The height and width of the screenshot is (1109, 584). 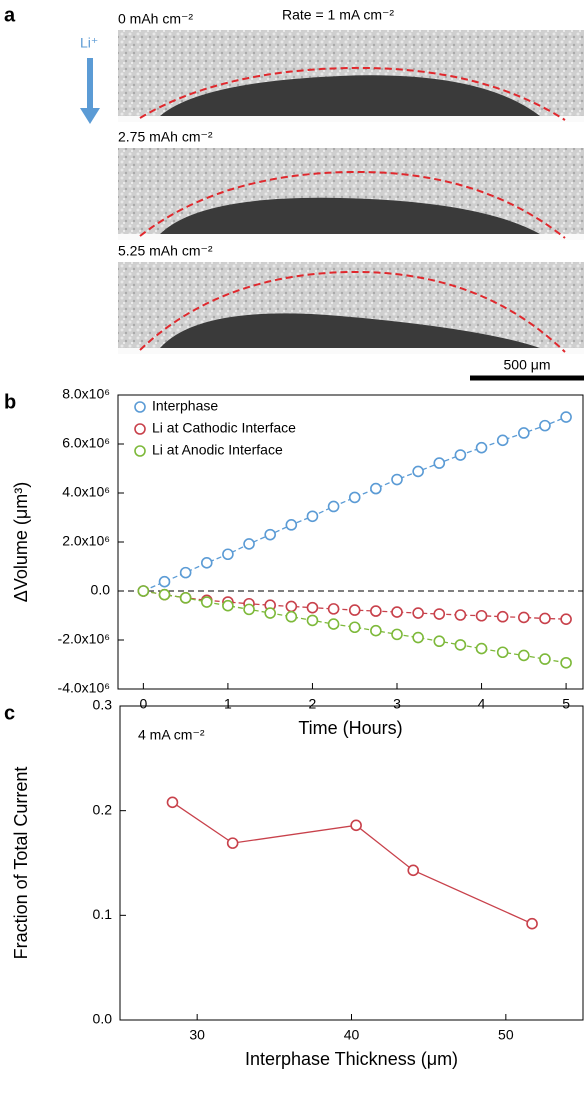 What do you see at coordinates (527, 365) in the screenshot?
I see `scale-bar-label: 500 μm` at bounding box center [527, 365].